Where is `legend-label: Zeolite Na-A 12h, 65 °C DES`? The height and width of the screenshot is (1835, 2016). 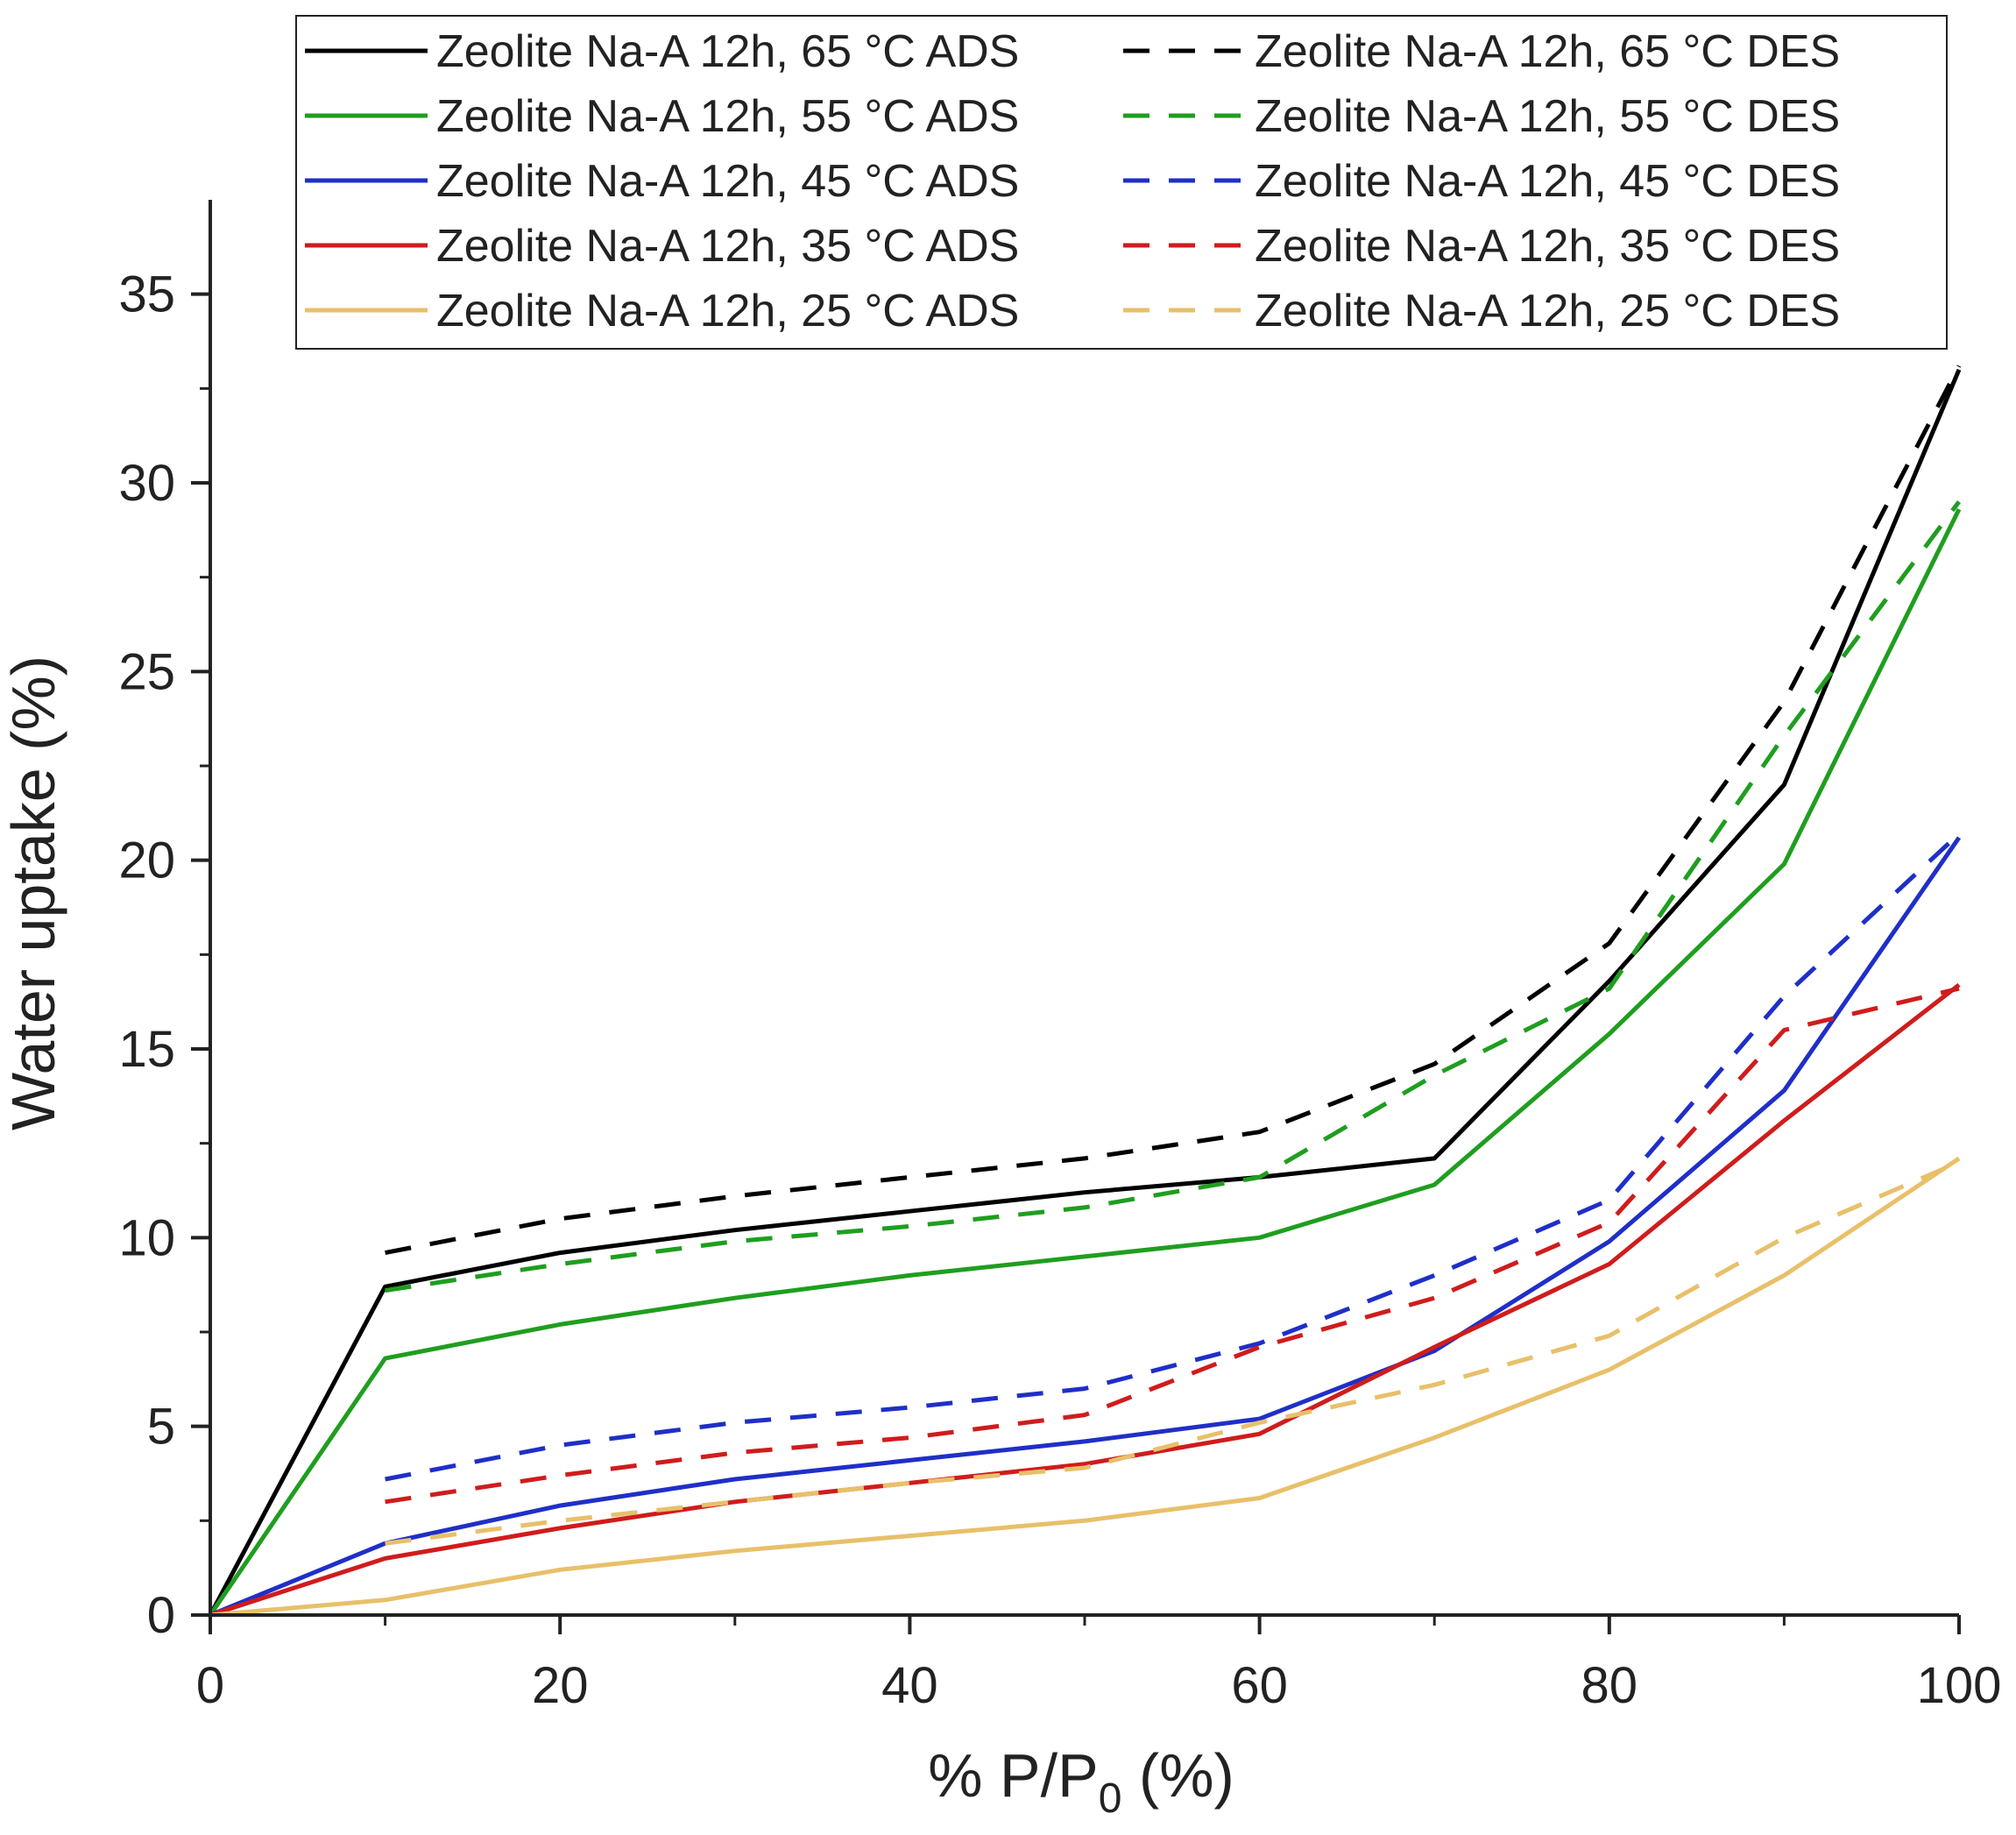 legend-label: Zeolite Na-A 12h, 65 °C DES is located at coordinates (1548, 51).